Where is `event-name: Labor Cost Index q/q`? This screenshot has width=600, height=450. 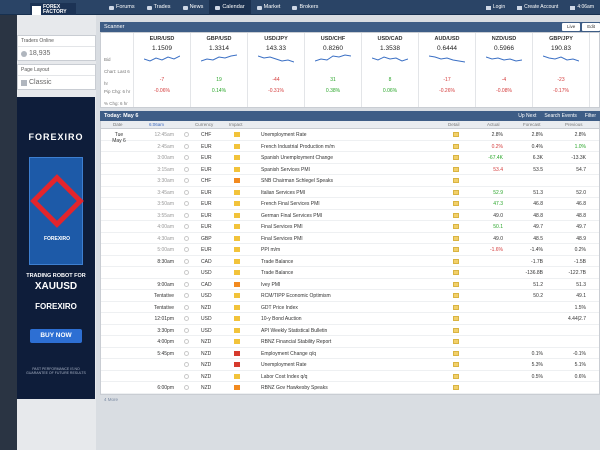 event-name: Labor Cost Index q/q is located at coordinates (284, 376).